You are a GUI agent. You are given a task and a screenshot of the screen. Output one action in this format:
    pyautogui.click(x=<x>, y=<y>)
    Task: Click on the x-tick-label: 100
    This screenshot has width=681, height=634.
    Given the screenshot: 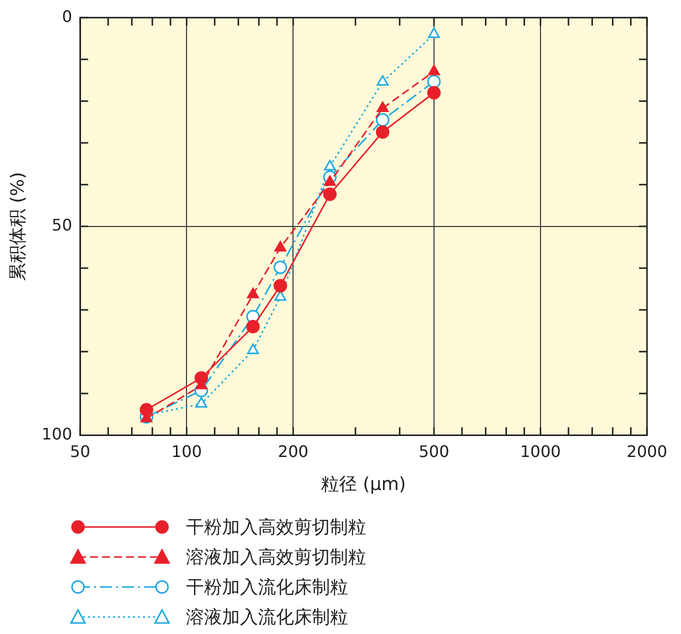 What is the action you would take?
    pyautogui.click(x=186, y=451)
    